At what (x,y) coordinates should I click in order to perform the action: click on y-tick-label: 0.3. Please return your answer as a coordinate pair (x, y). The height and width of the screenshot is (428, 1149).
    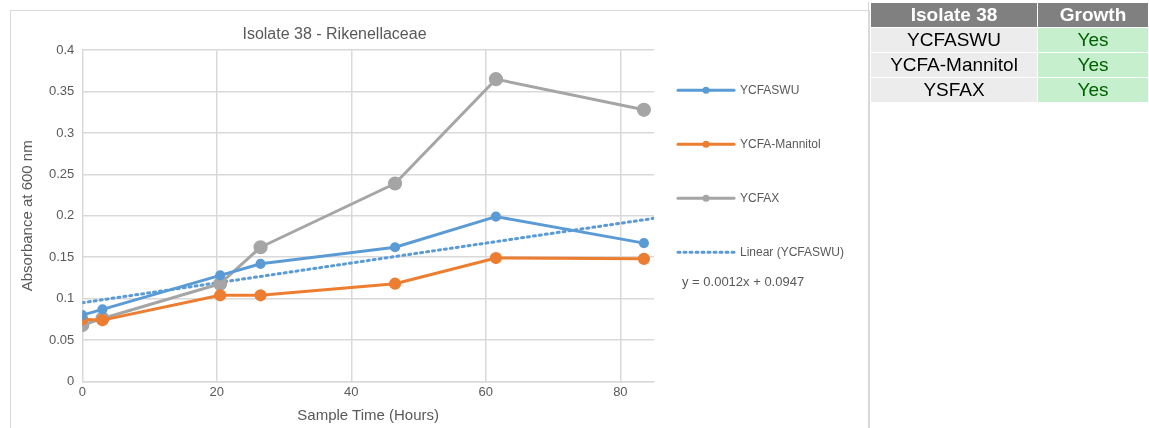
    Looking at the image, I should click on (65, 132).